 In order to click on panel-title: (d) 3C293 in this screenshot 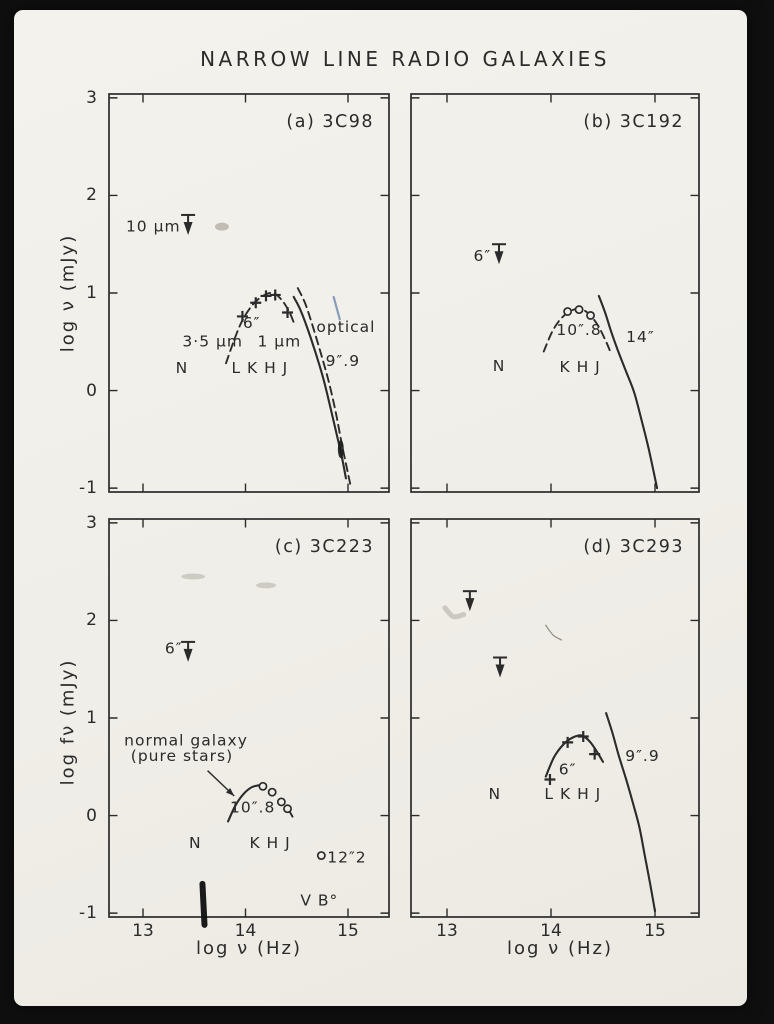, I will do `click(633, 547)`.